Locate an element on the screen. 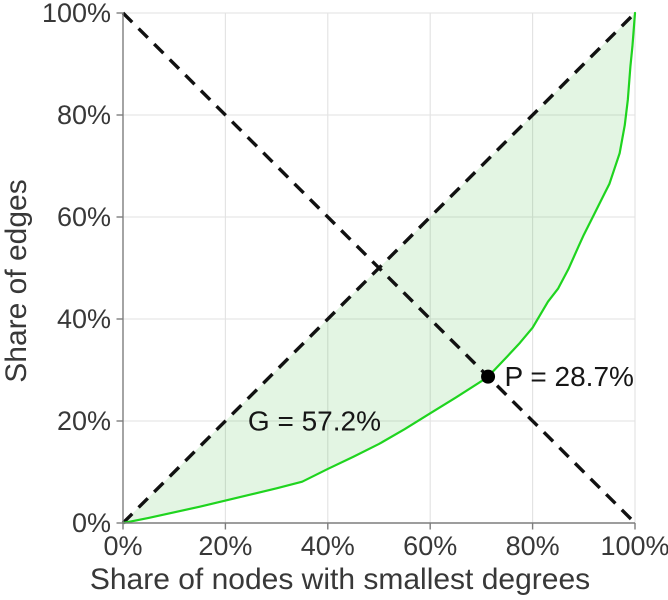  intersection-point-dot is located at coordinates (488, 376).